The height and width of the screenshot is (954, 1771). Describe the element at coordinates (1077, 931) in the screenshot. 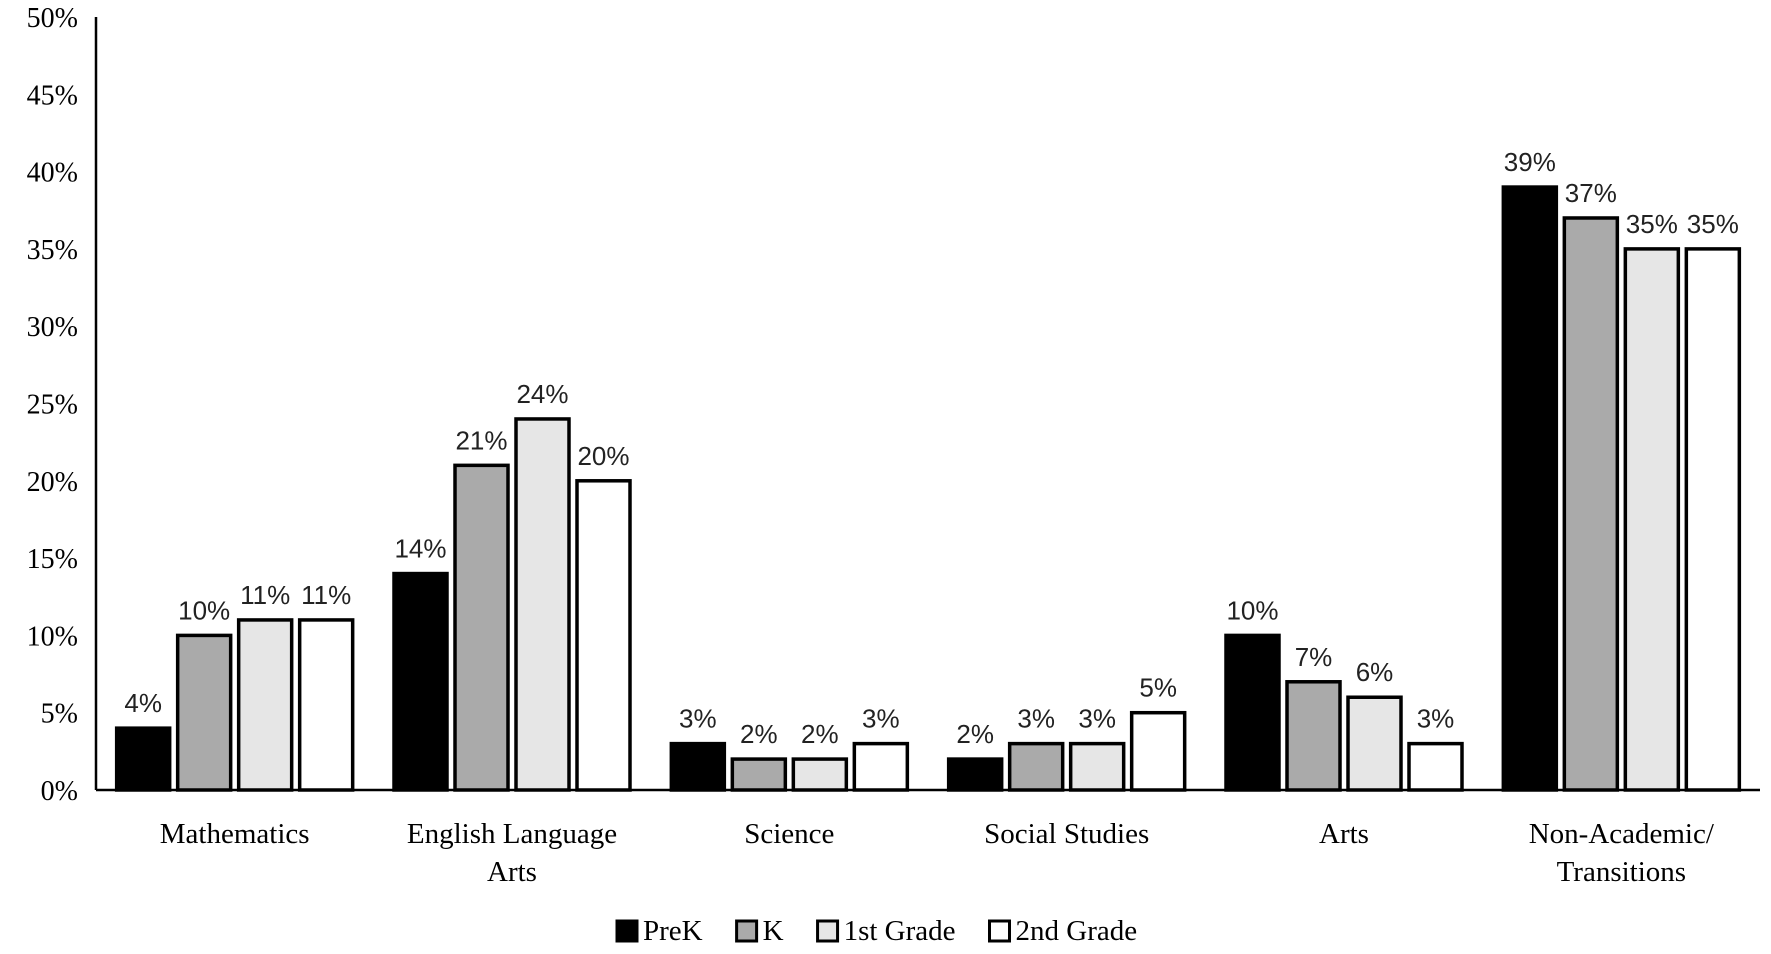

I see `legend-label: 2nd Grade` at that location.